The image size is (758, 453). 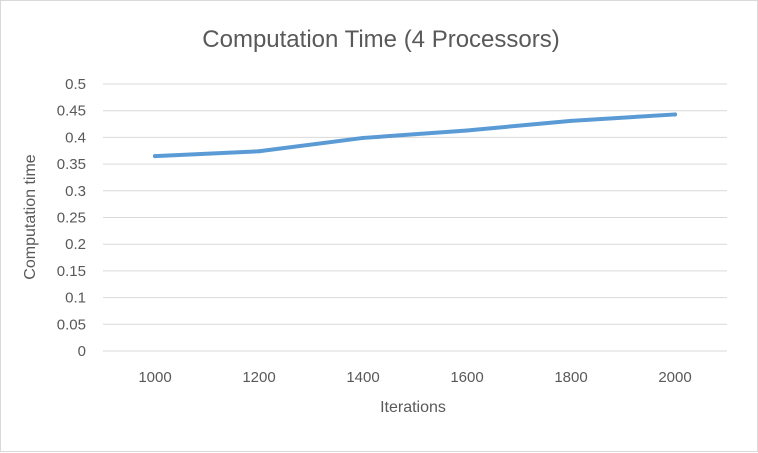 I want to click on chart-title: Computation Time (4 Processors), so click(x=380, y=39).